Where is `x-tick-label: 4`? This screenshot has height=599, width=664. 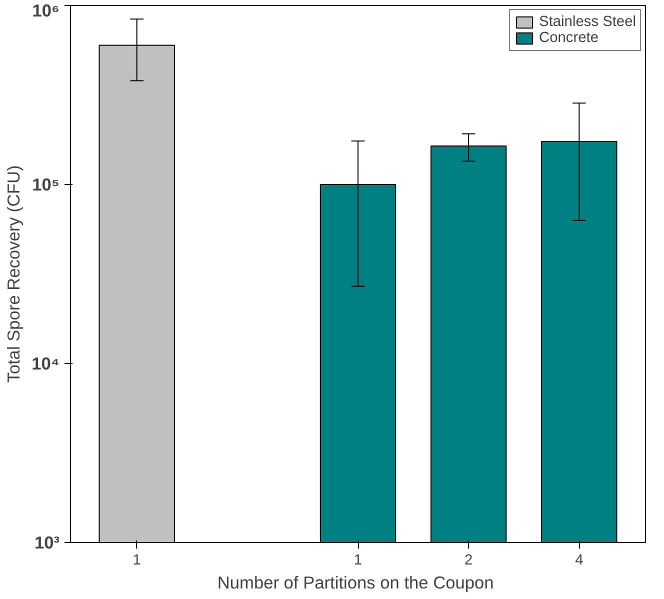 x-tick-label: 4 is located at coordinates (579, 560).